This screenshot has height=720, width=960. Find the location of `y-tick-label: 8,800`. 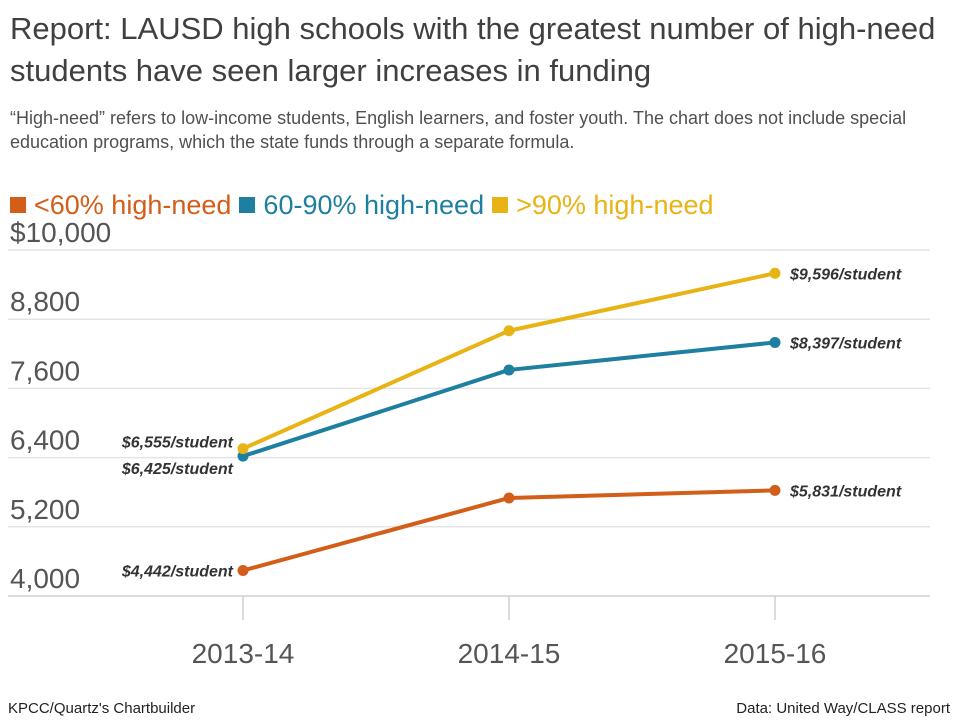

y-tick-label: 8,800 is located at coordinates (45, 301).